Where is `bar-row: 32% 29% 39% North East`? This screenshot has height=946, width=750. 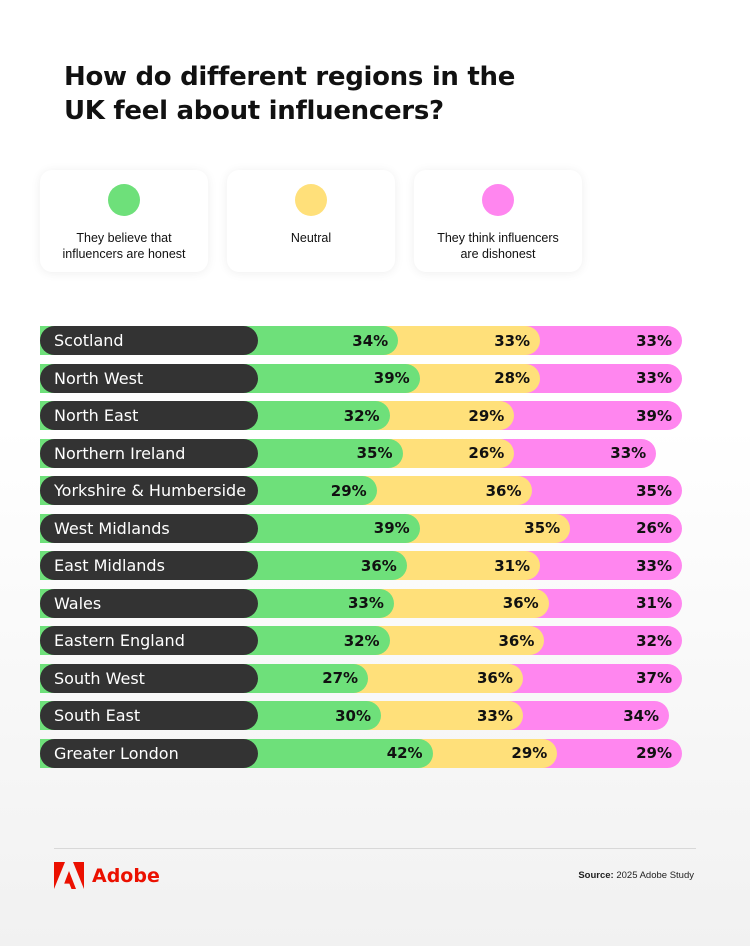
bar-row: 32% 29% 39% North East is located at coordinates (372, 415).